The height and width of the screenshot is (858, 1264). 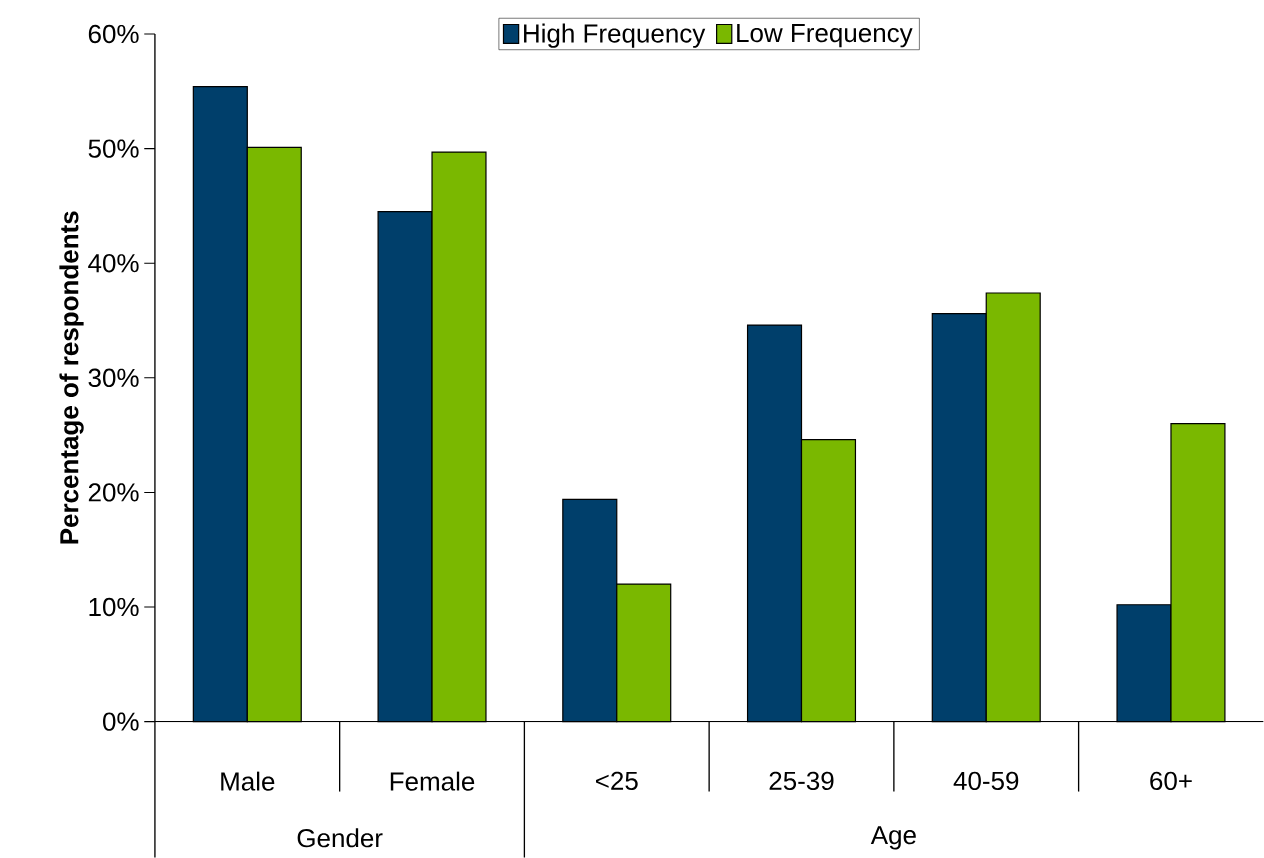 I want to click on legend-label: High Frequency, so click(x=615, y=35).